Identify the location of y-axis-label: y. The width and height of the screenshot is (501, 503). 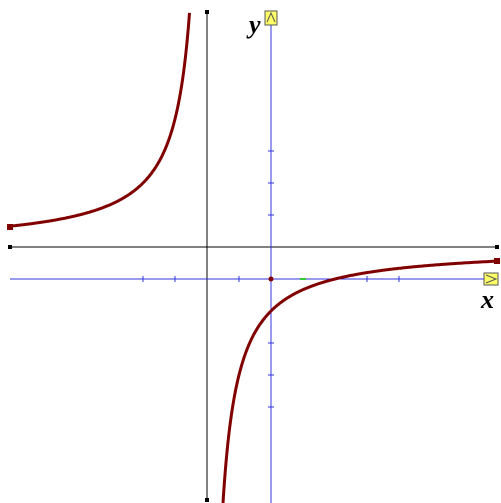
(253, 24).